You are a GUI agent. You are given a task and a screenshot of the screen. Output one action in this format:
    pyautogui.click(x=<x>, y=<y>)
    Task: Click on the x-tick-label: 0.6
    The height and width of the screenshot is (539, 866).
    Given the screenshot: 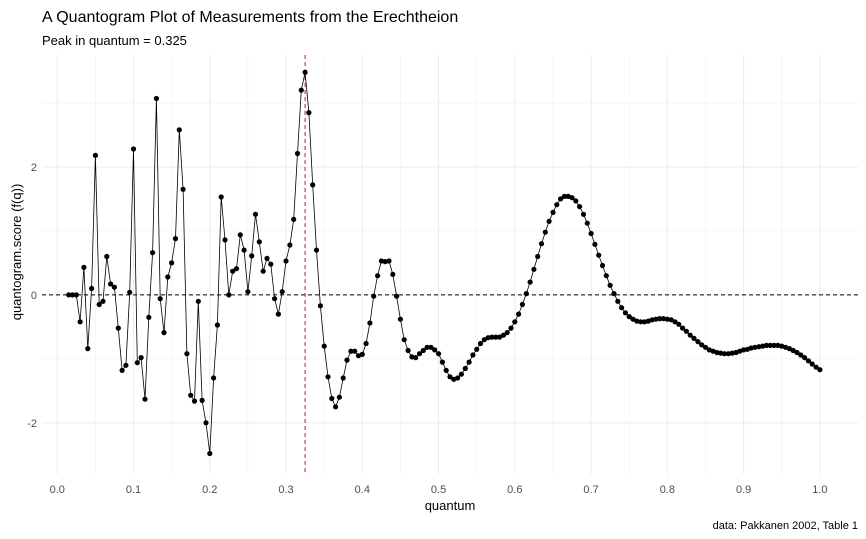 What is the action you would take?
    pyautogui.click(x=514, y=490)
    